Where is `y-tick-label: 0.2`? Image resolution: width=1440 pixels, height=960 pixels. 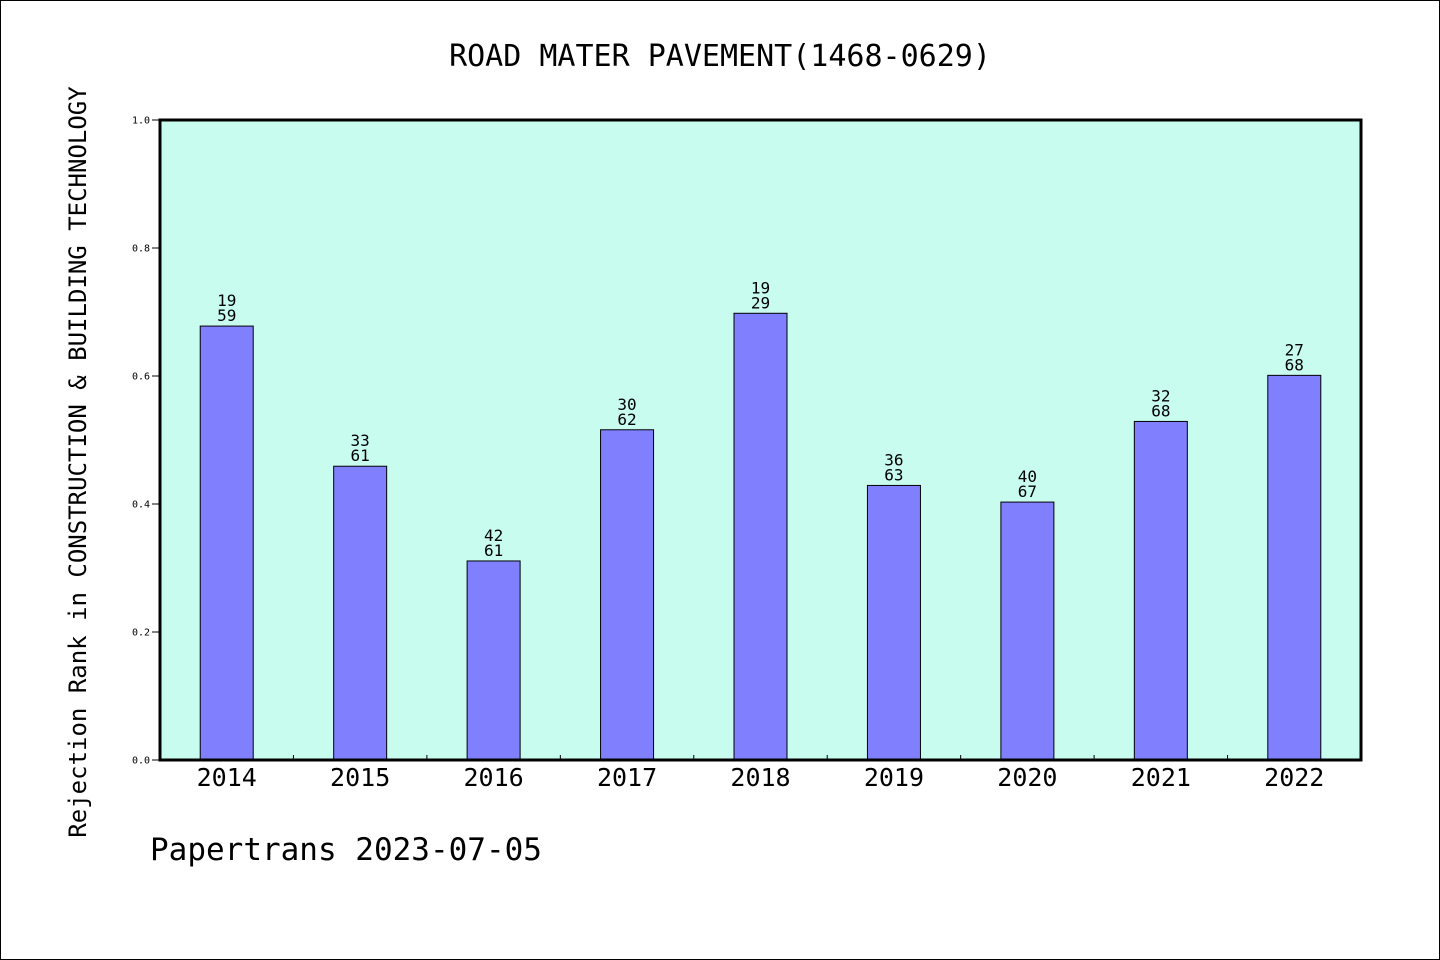 y-tick-label: 0.2 is located at coordinates (141, 633).